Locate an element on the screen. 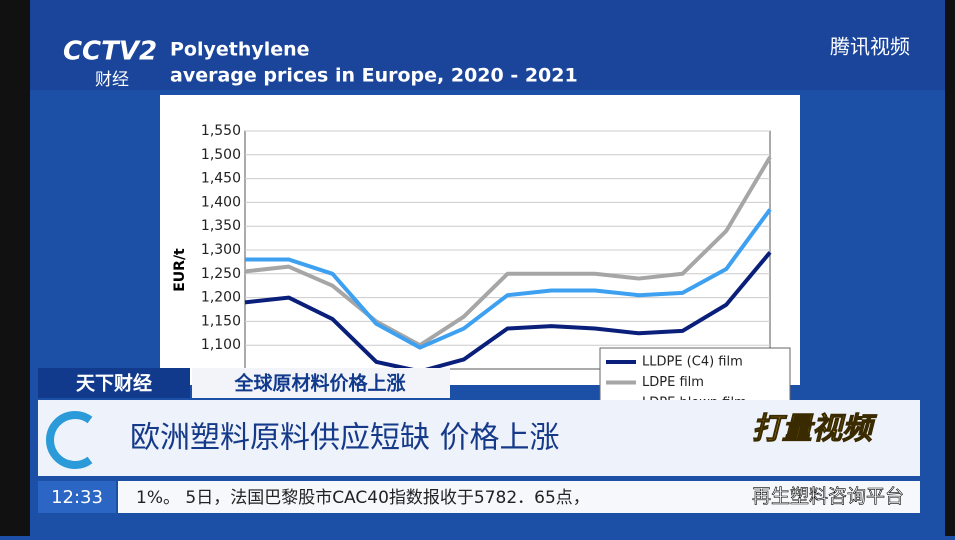 The height and width of the screenshot is (540, 955). ticker: 1%。 5日，法国巴黎股市CAC40指数报收于5782．65点， is located at coordinates (363, 498).